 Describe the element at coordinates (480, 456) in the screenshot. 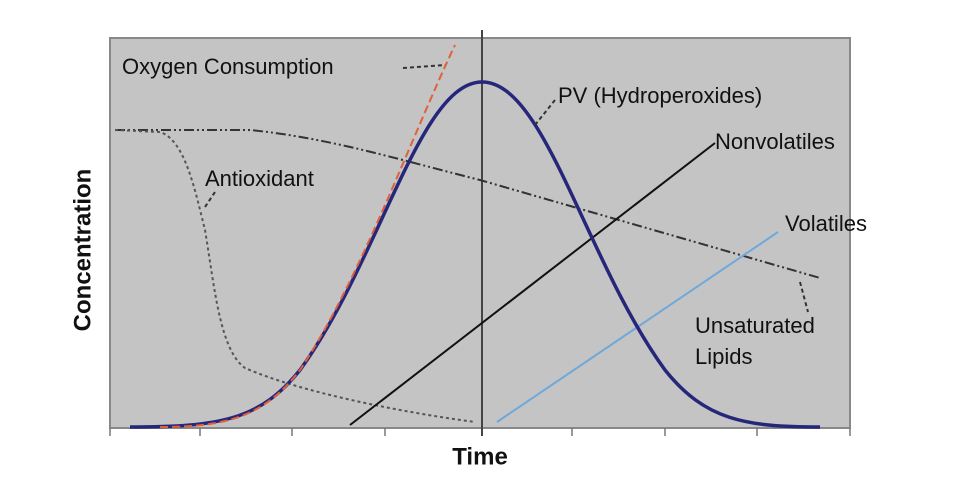

I see `x-axis-label: Time` at that location.